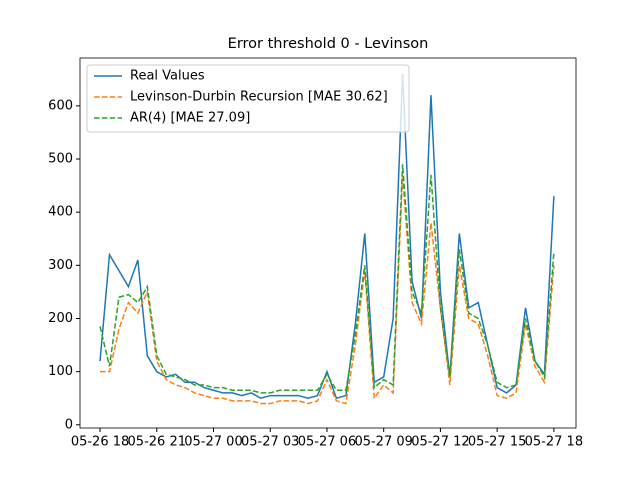 The height and width of the screenshot is (480, 640). I want to click on x-tick-label: 05-27 09, so click(383, 442).